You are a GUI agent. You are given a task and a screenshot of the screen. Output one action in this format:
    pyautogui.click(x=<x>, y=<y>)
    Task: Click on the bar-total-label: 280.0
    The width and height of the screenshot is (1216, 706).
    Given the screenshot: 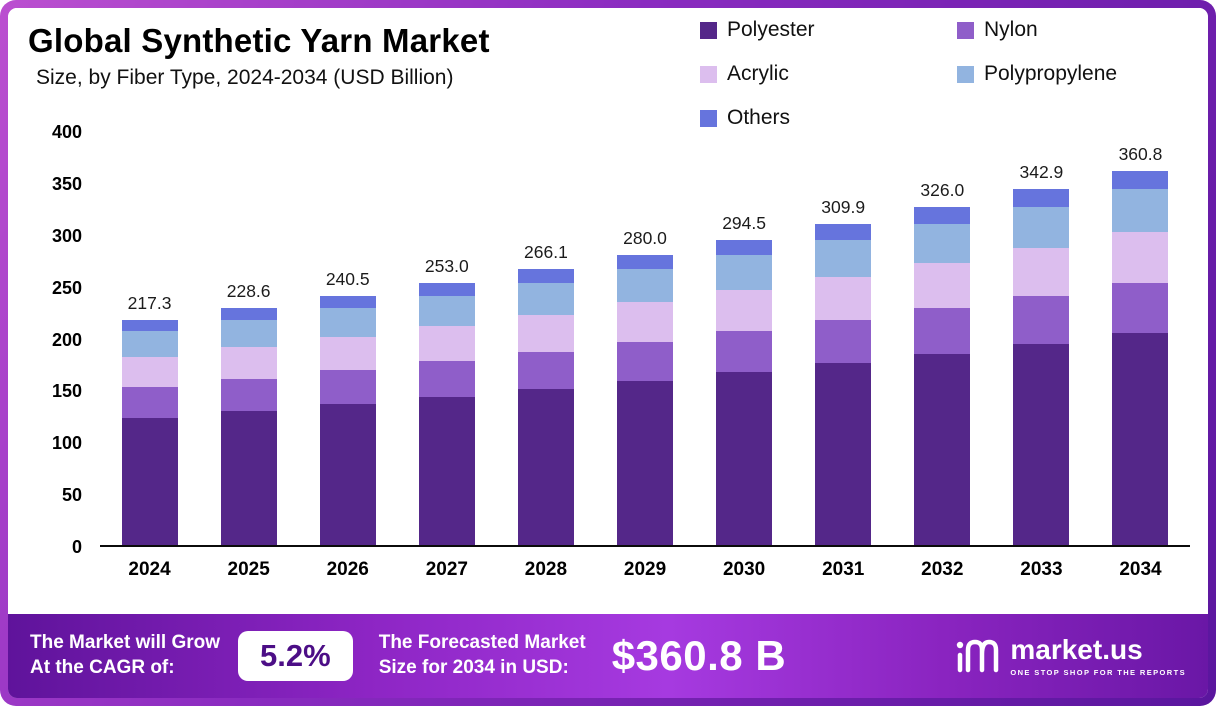 What is the action you would take?
    pyautogui.click(x=645, y=237)
    